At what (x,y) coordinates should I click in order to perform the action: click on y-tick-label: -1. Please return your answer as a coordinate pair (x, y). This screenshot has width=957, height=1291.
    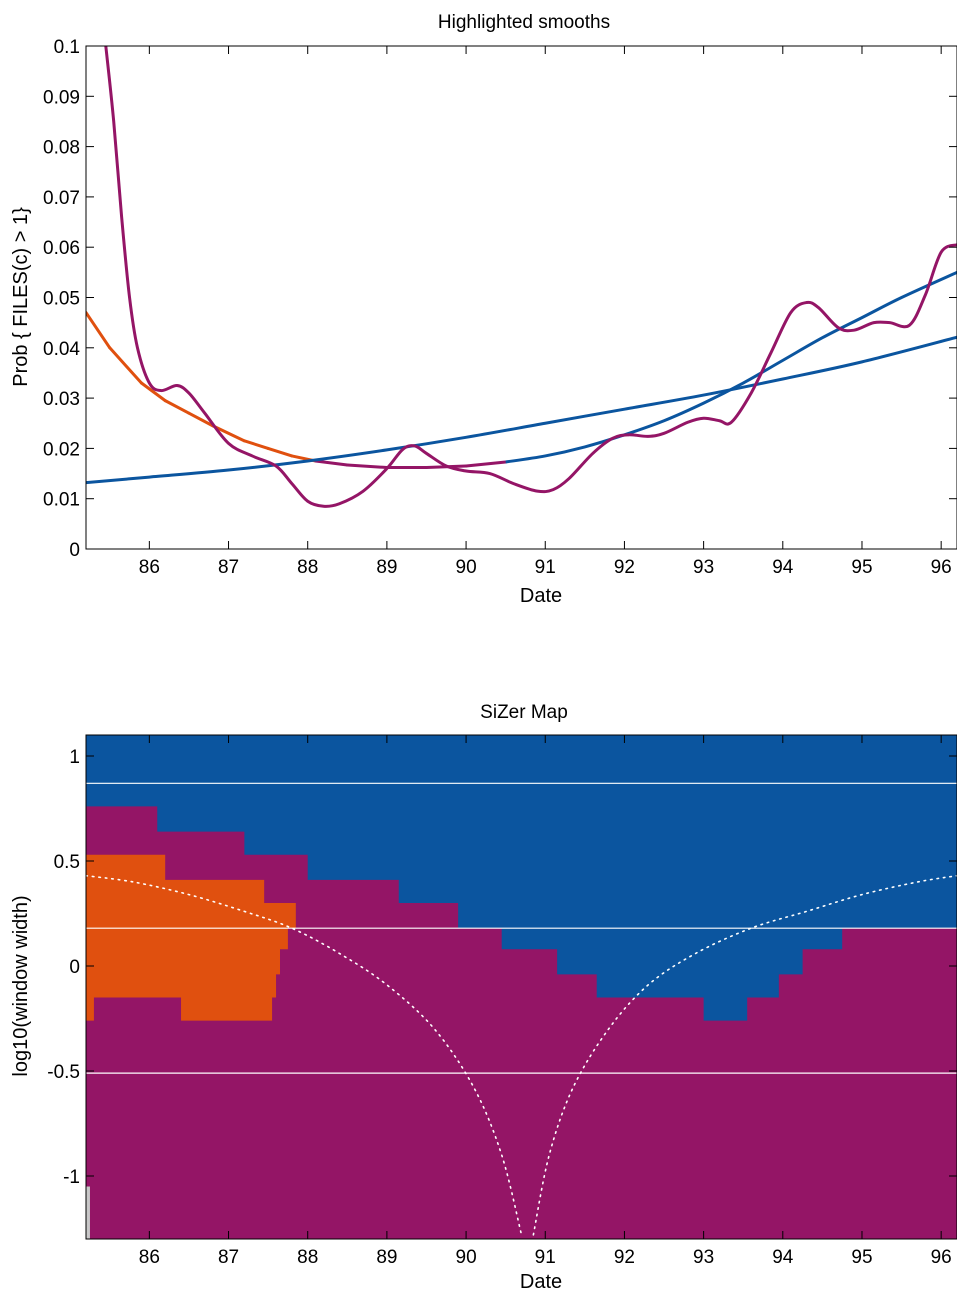
    Looking at the image, I should click on (71, 1177).